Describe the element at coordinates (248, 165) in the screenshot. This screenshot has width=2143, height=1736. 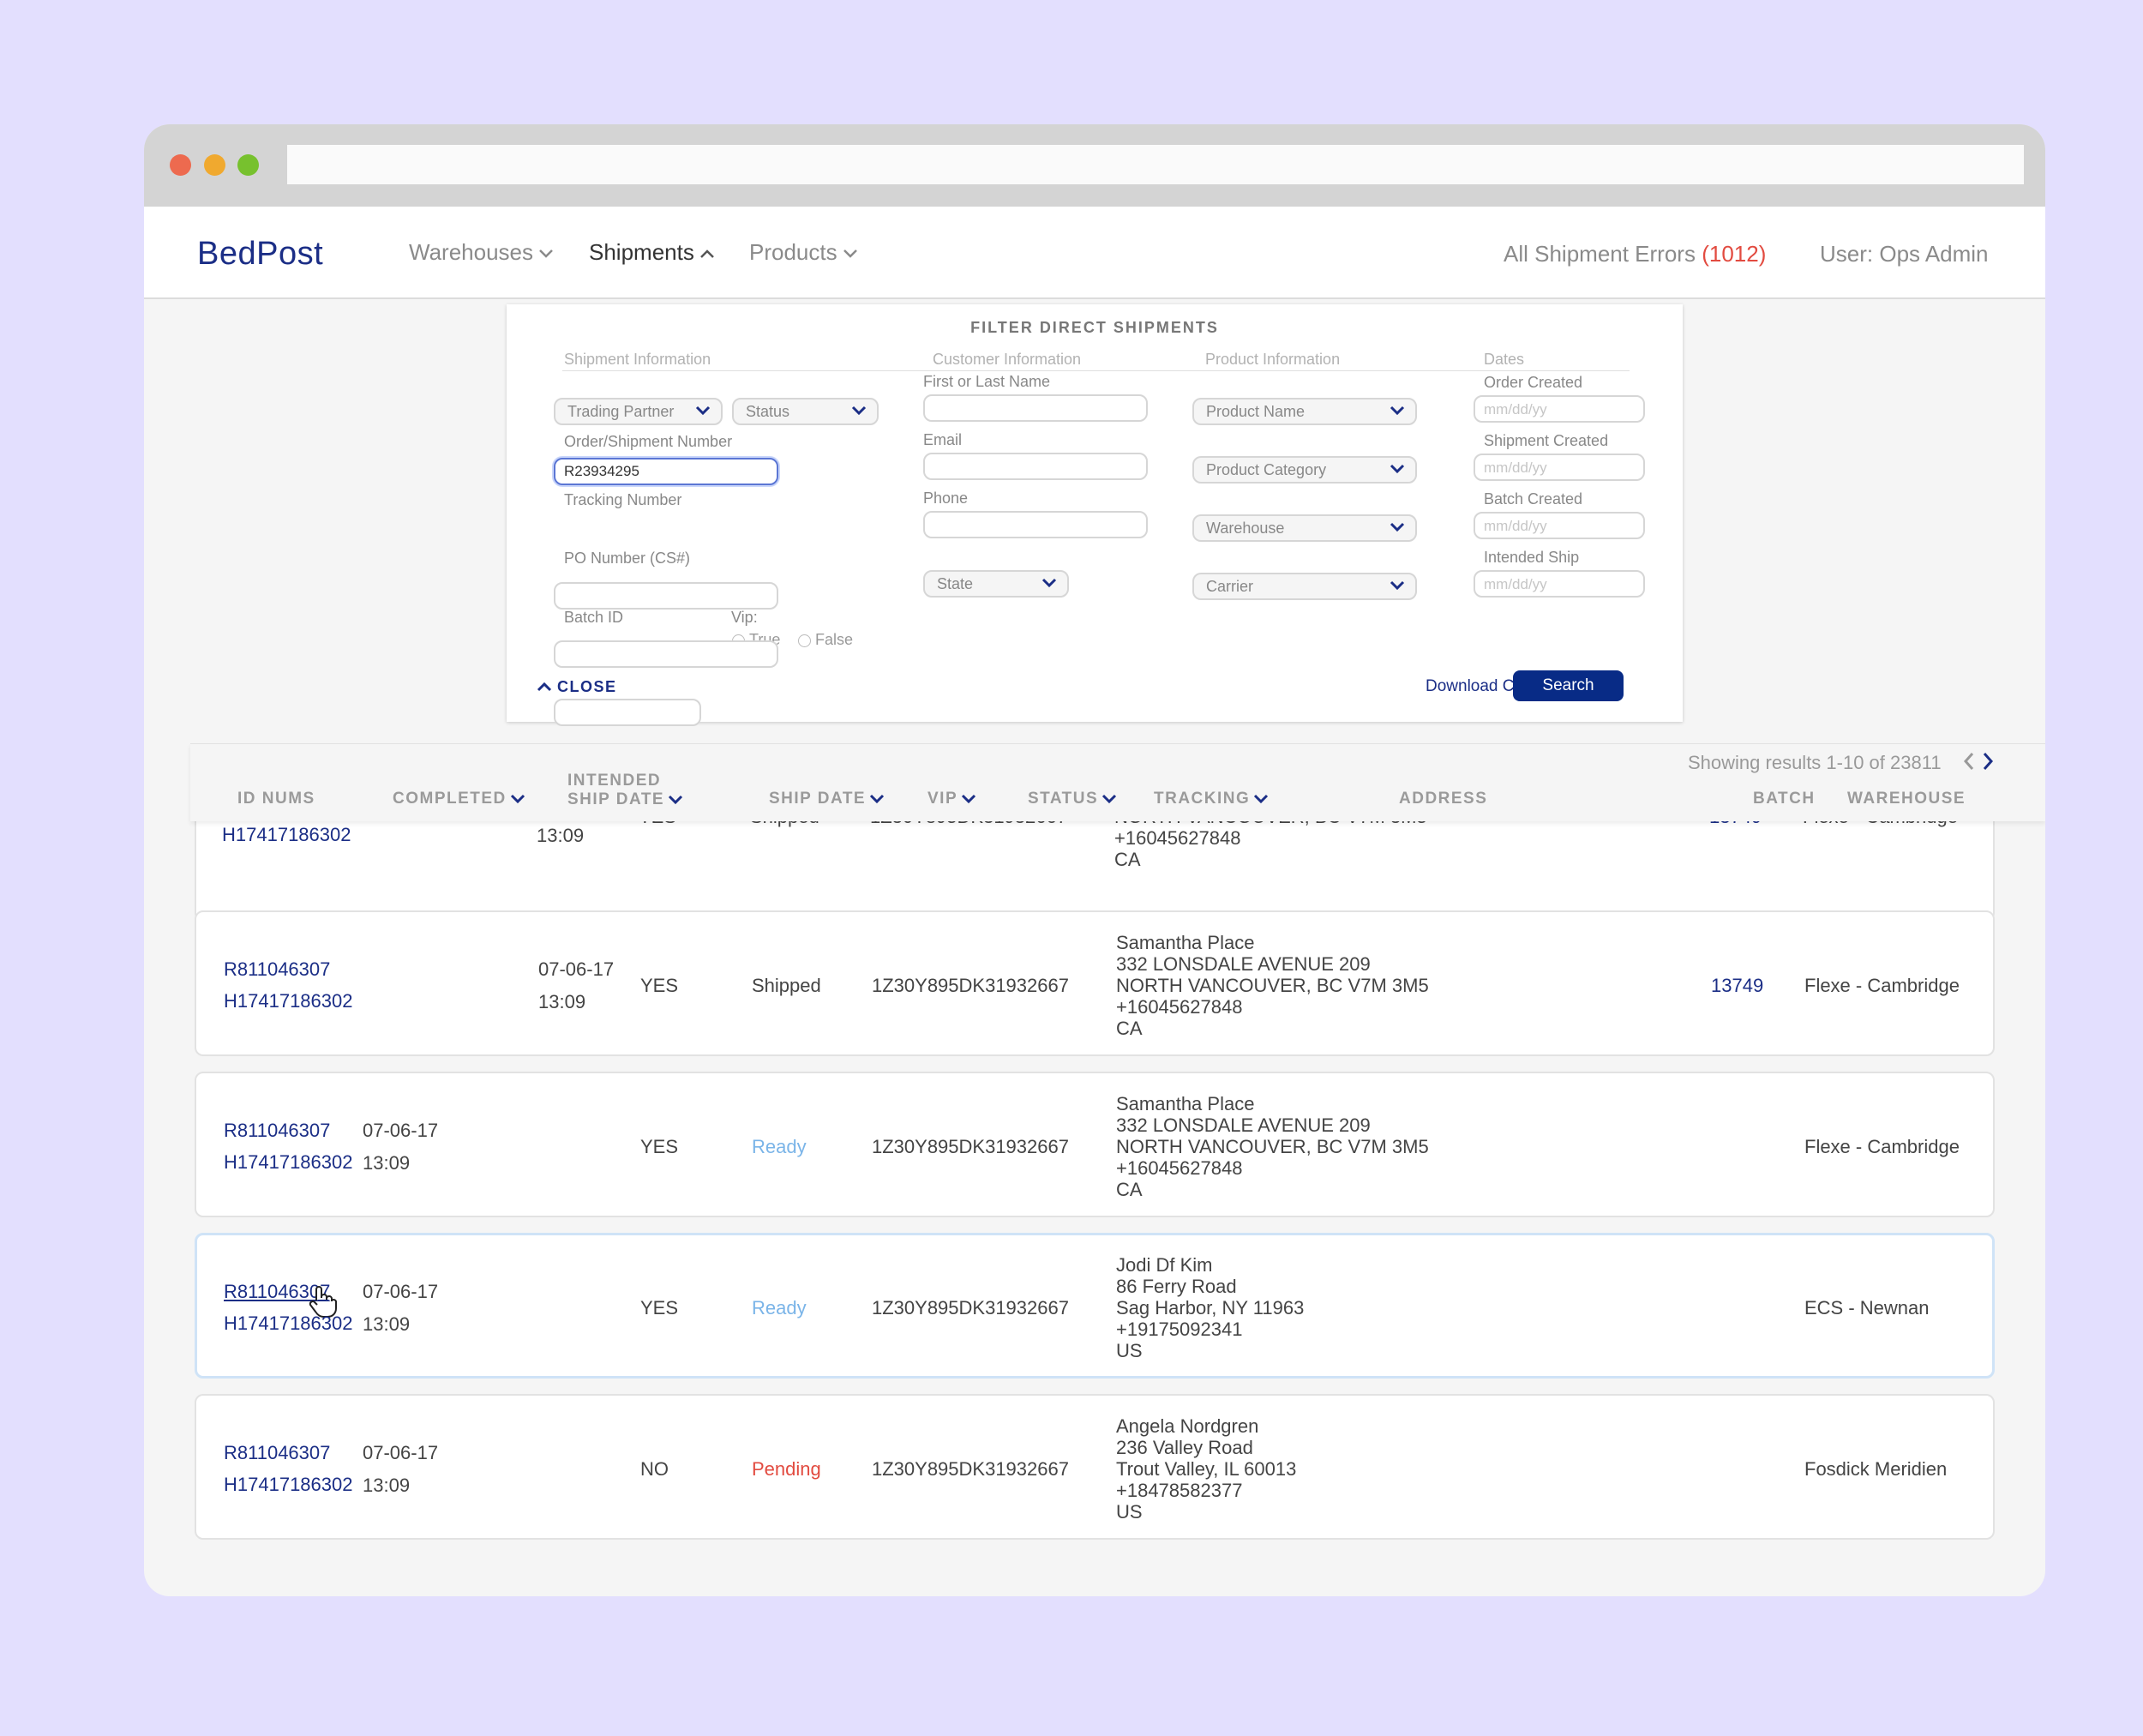
I see `maximize-window-button` at that location.